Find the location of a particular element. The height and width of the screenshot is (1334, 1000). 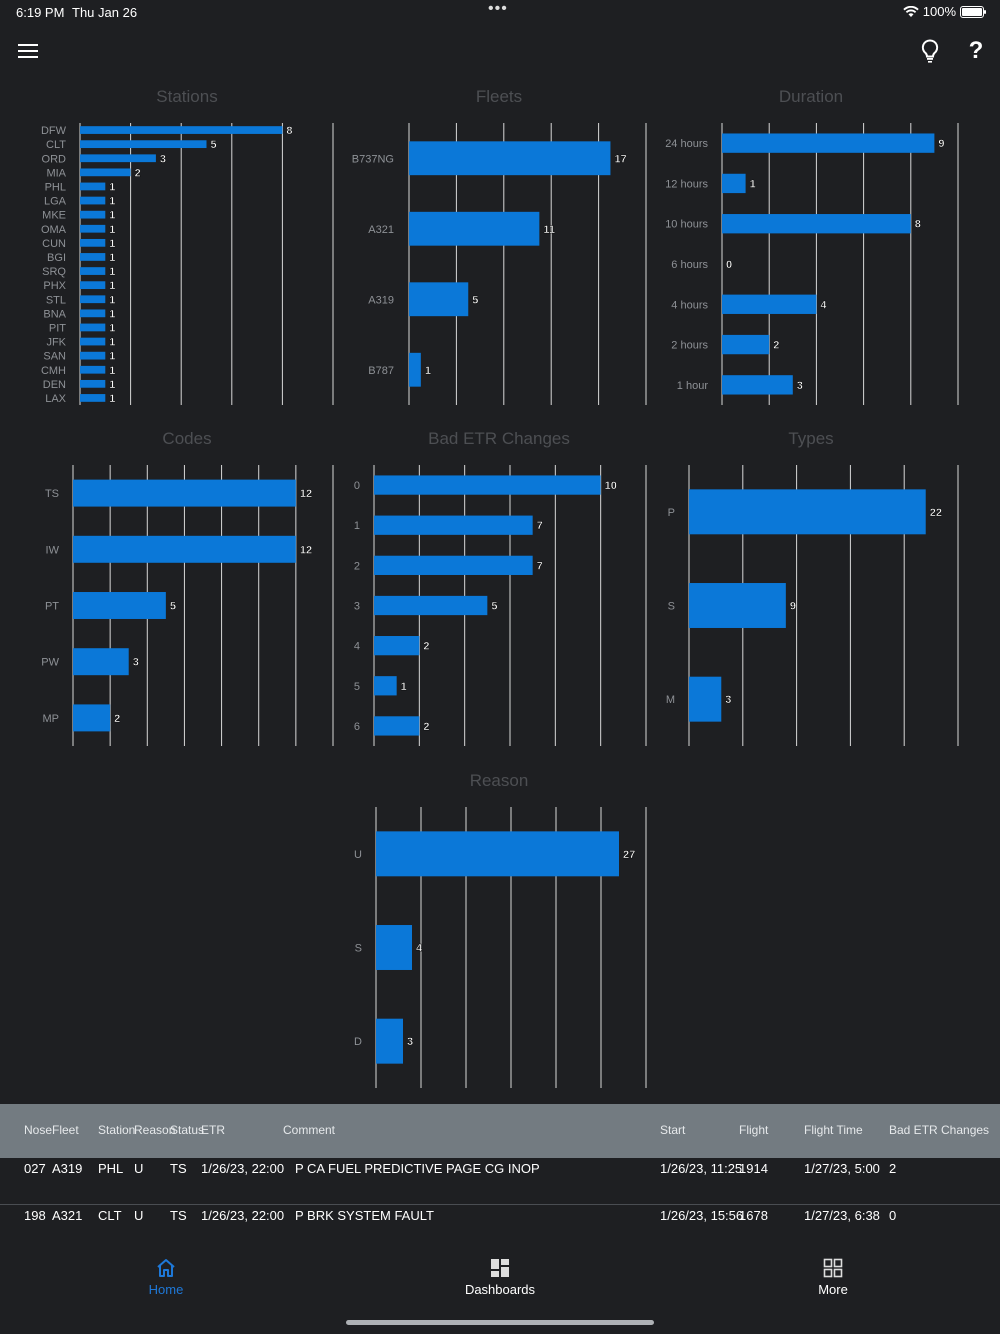

duration-chart-title: Duration is located at coordinates (811, 96).